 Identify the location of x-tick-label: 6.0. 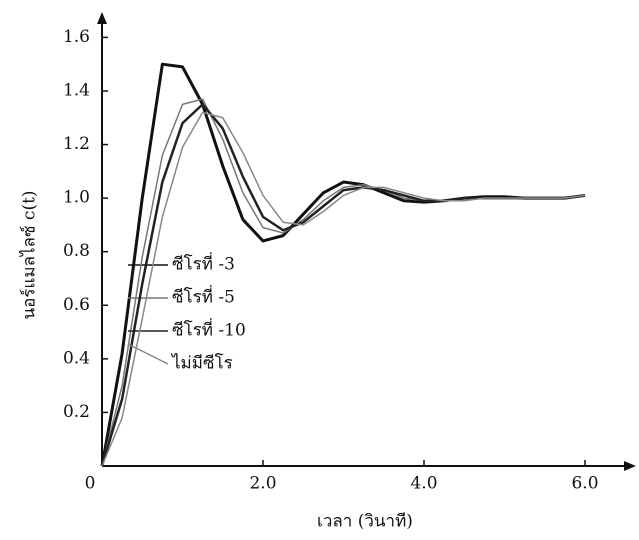
(584, 484).